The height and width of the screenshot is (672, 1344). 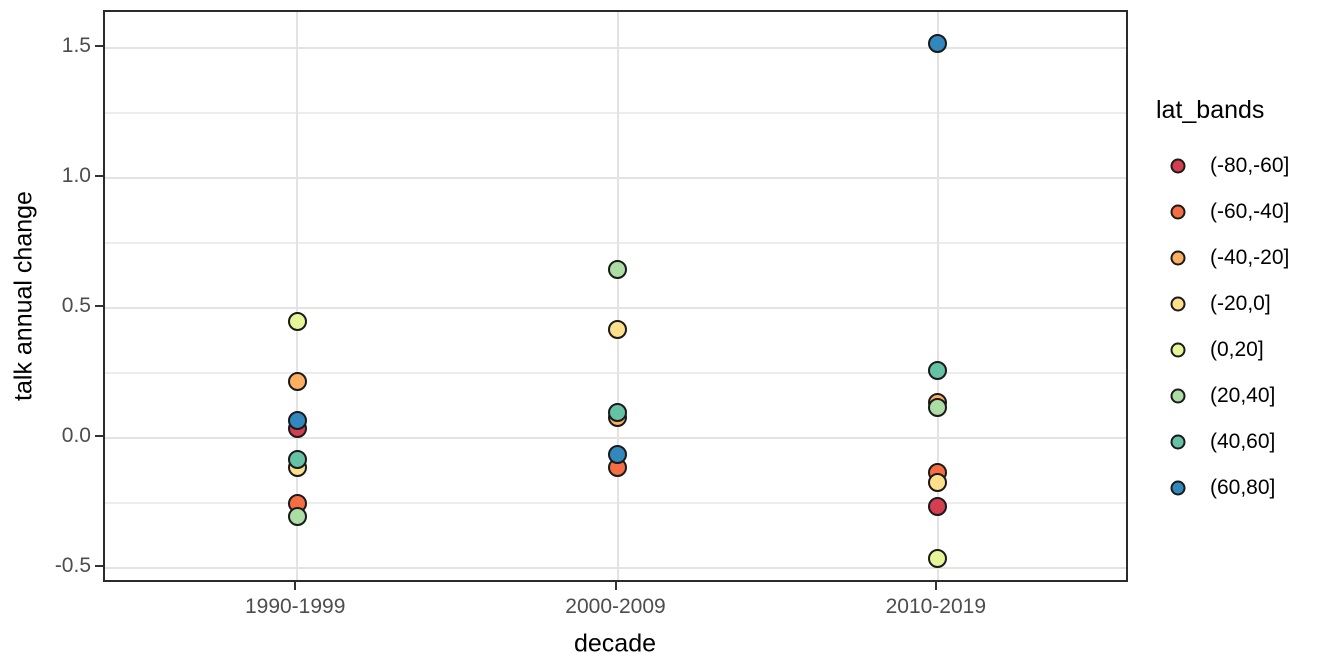 I want to click on legend-item-label: (-20,0], so click(x=1240, y=303).